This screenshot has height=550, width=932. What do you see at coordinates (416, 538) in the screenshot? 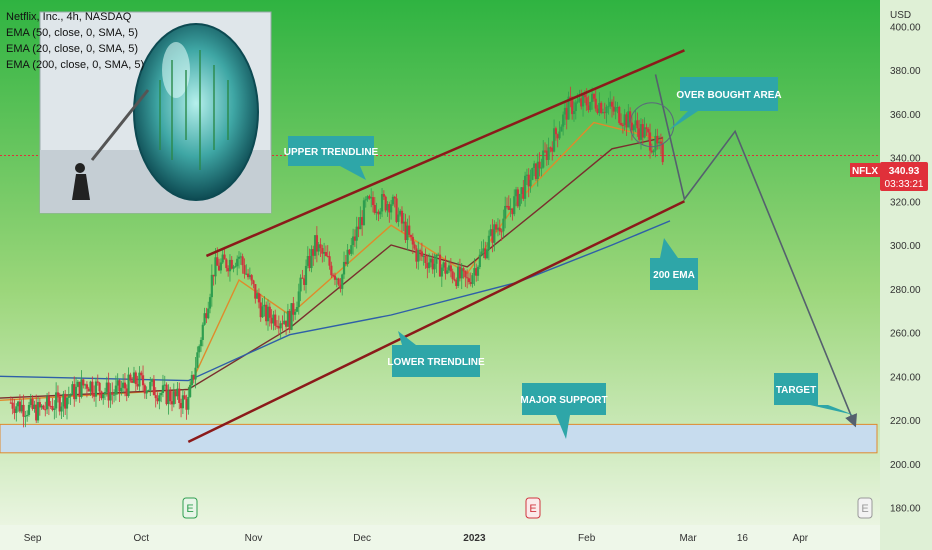
I see `time-axis: Sep Oct Nov Dec 2023 Feb Mar 16 Apr` at bounding box center [416, 538].